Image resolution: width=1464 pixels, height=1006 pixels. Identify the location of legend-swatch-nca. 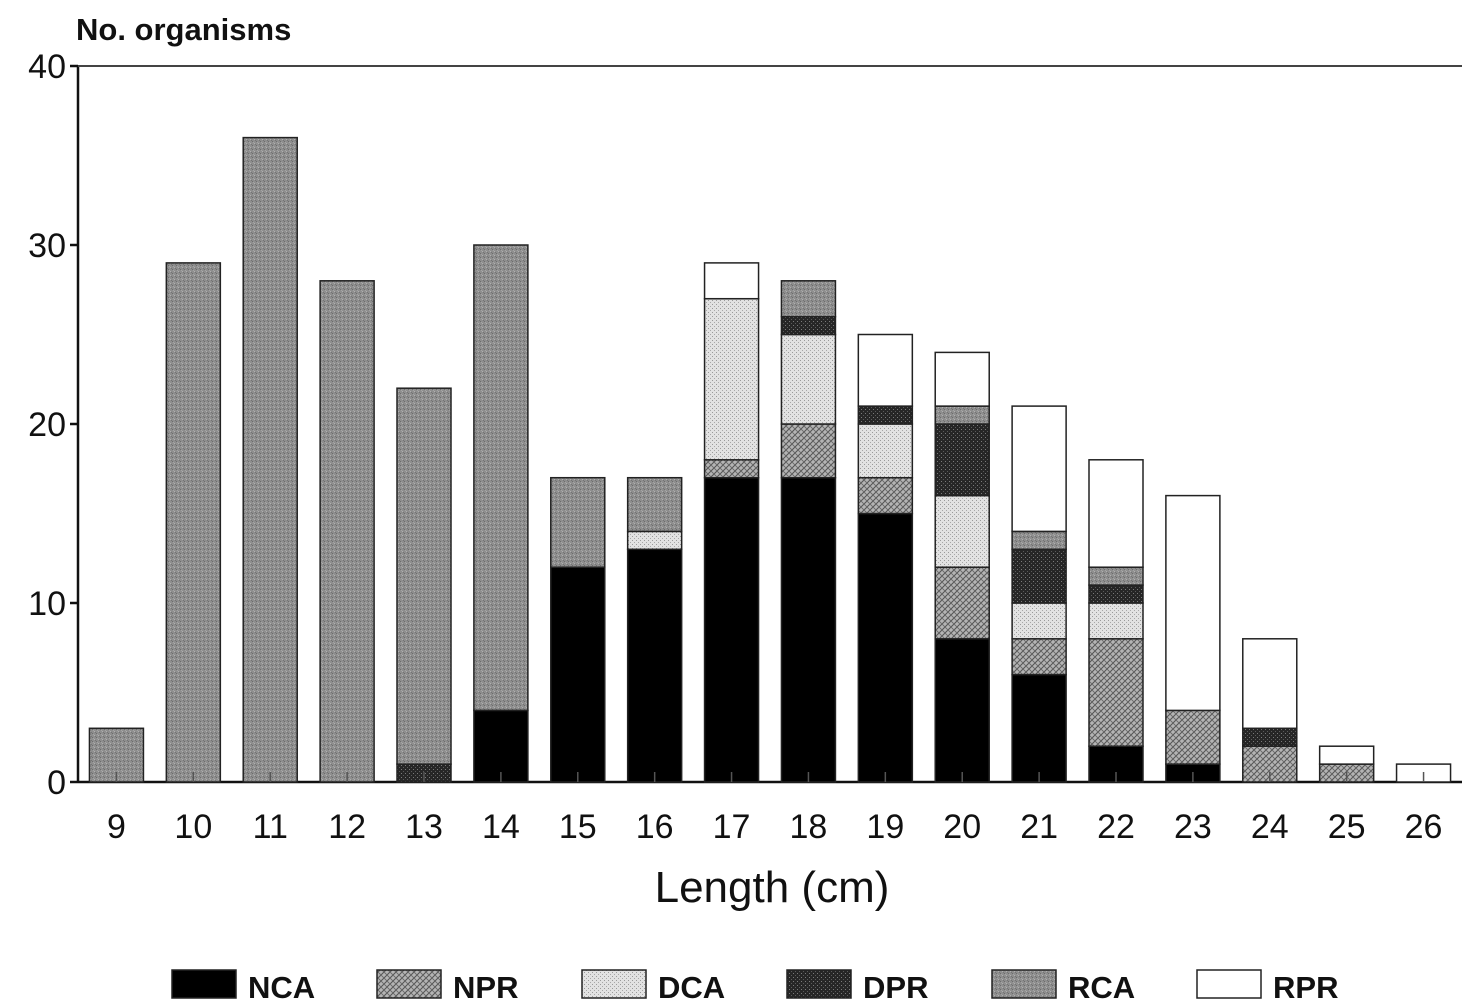
(204, 984).